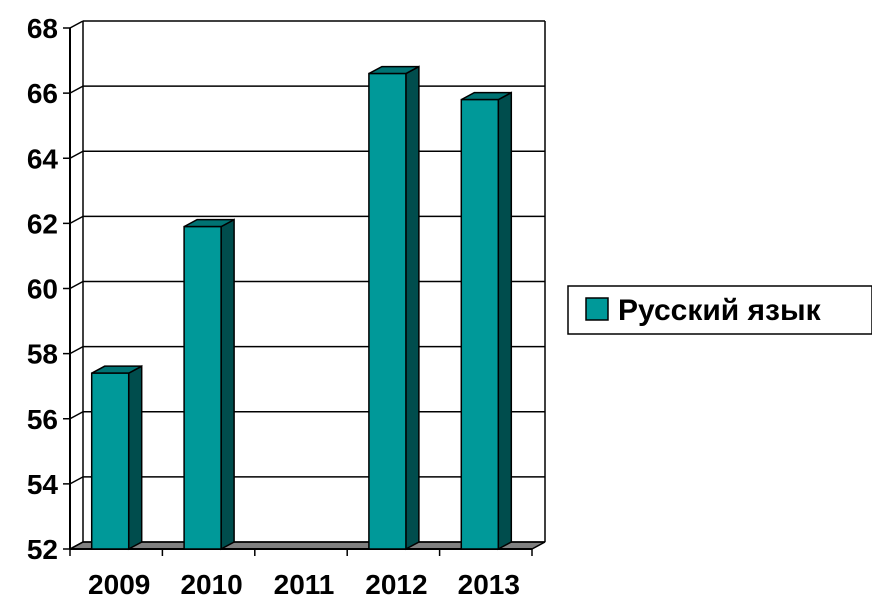 The height and width of the screenshot is (603, 872). I want to click on x-tick-label: 2009, so click(119, 584).